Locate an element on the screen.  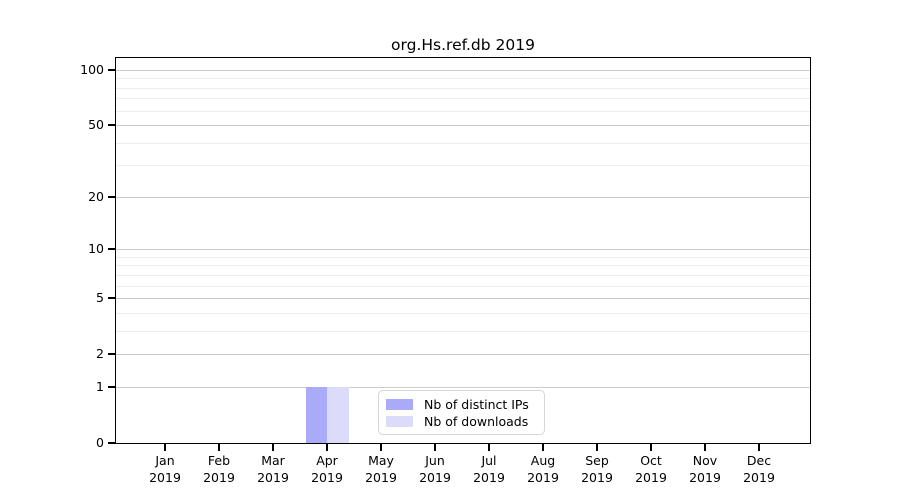
x-tick-label: Nov 2019 is located at coordinates (705, 469).